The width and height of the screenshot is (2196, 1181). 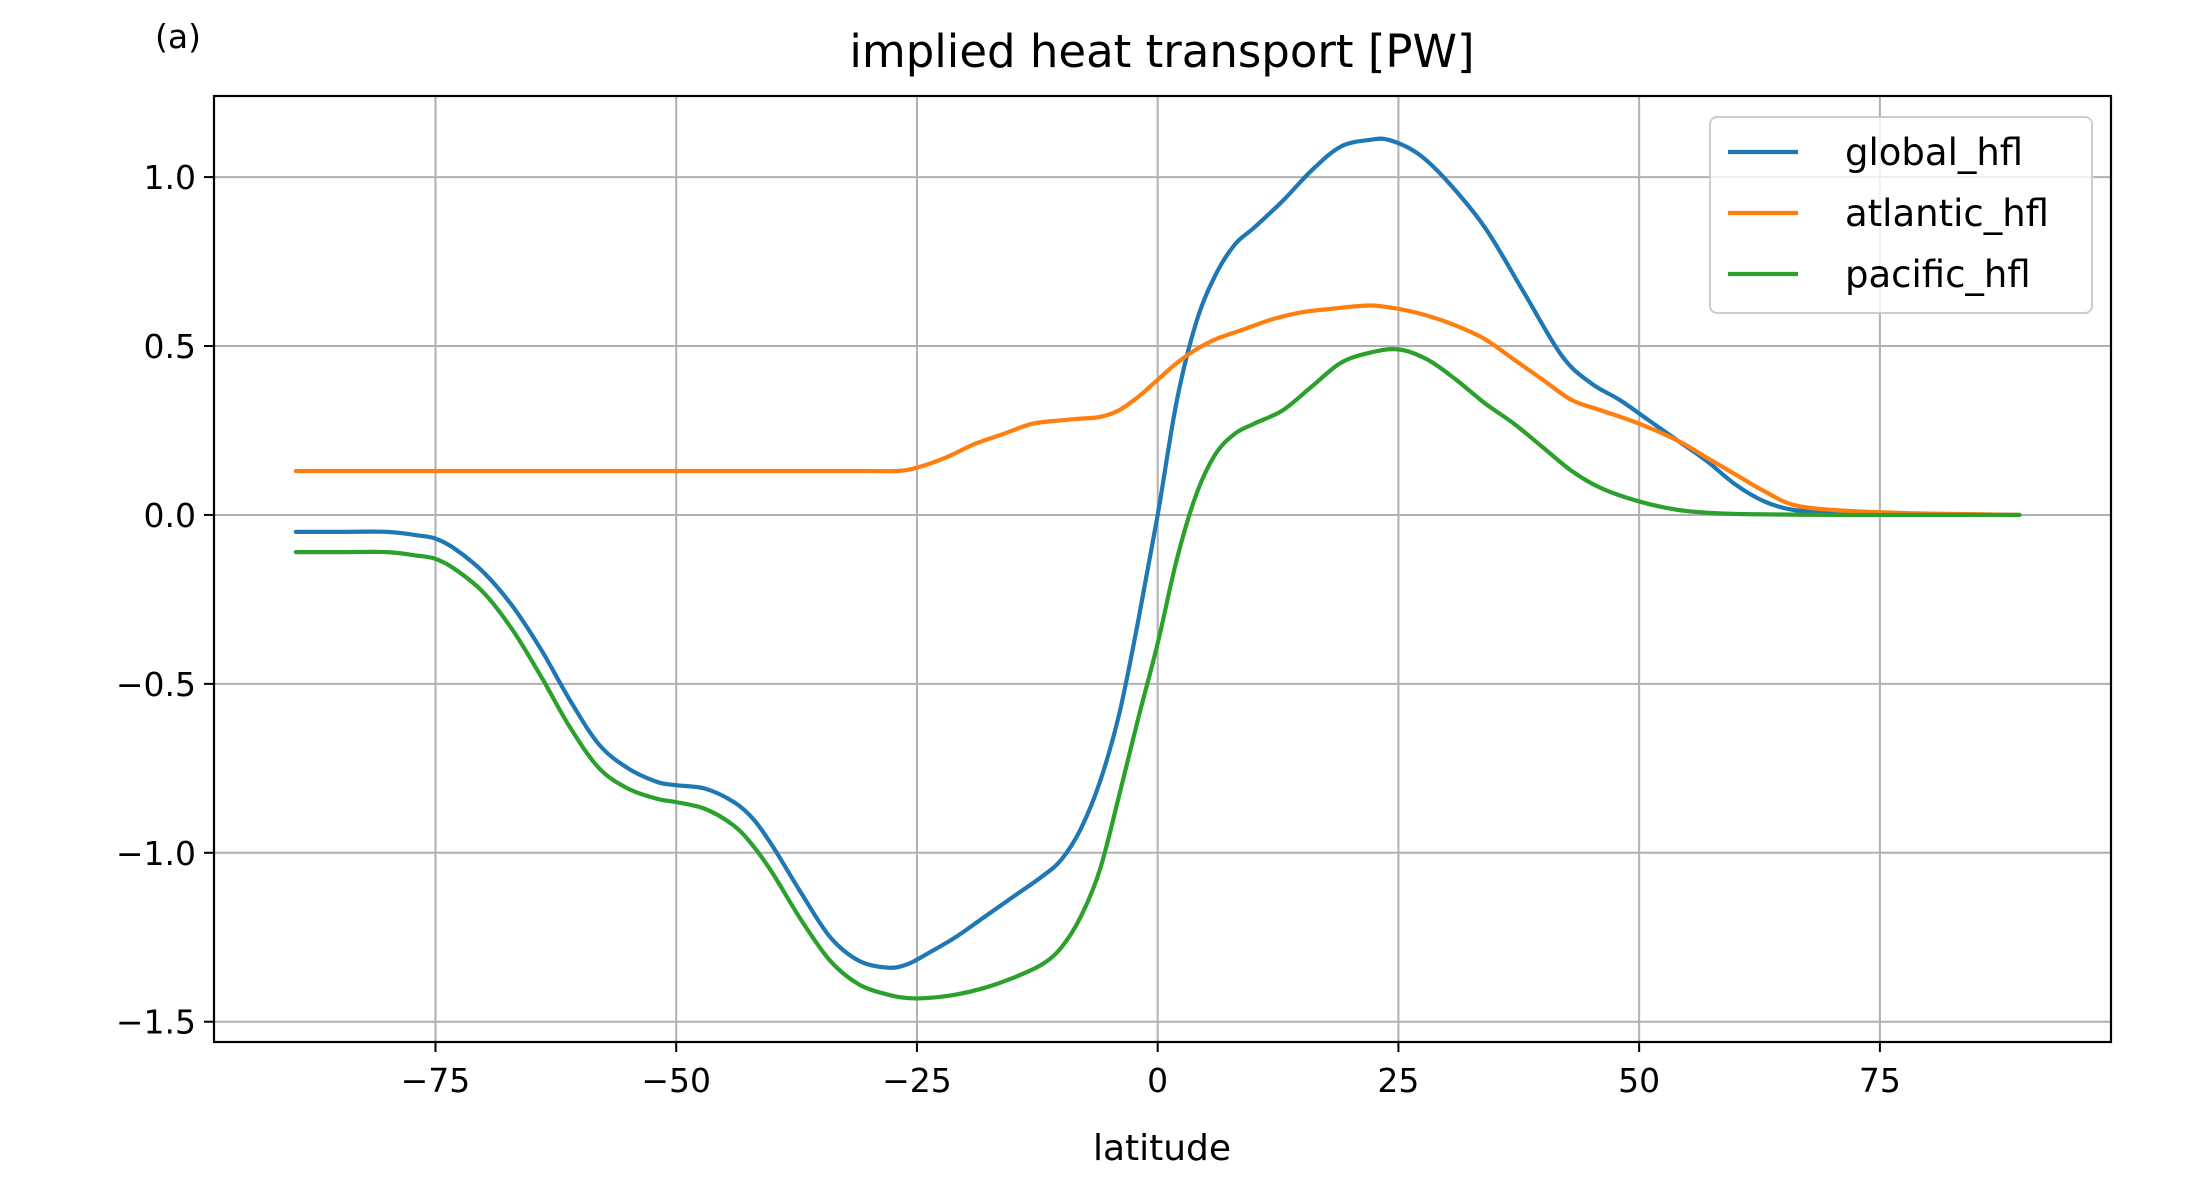 I want to click on x-tick-label: 25, so click(x=1398, y=1080).